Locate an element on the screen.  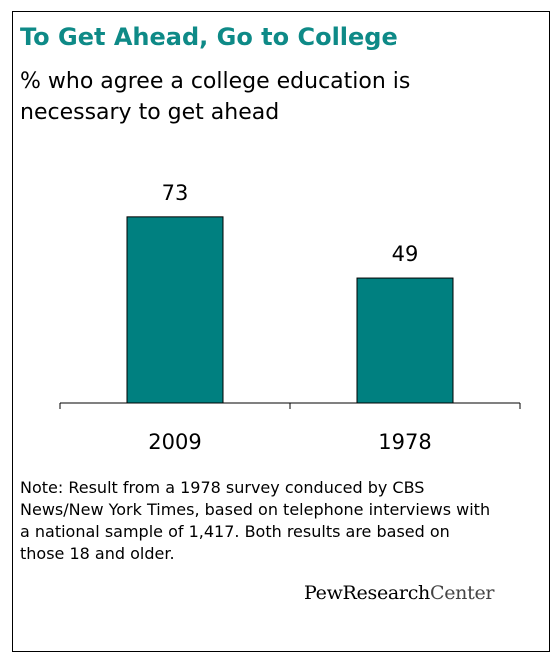
x-tick-label-1978: 1978 is located at coordinates (404, 442).